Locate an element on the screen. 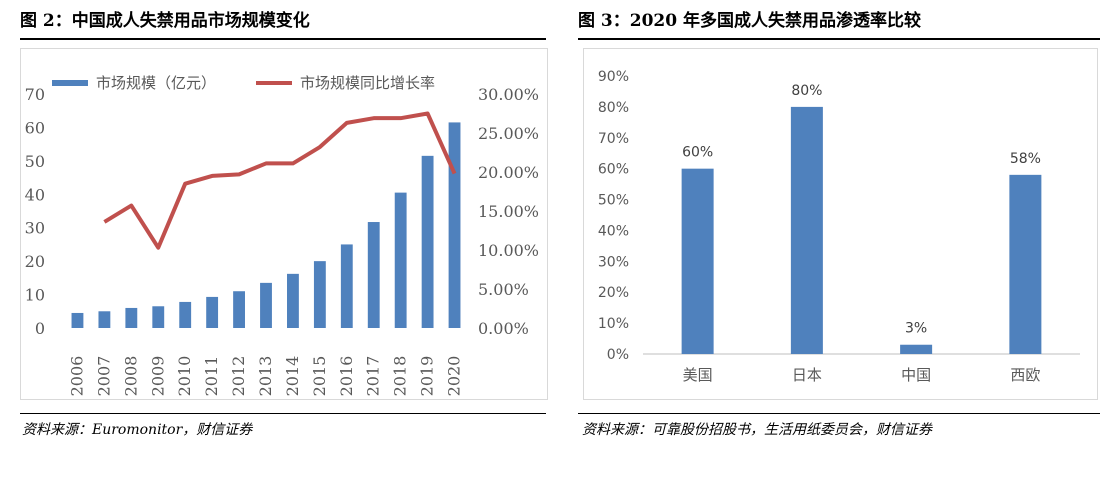  right-axis-tick-label: 5.00% is located at coordinates (503, 289).